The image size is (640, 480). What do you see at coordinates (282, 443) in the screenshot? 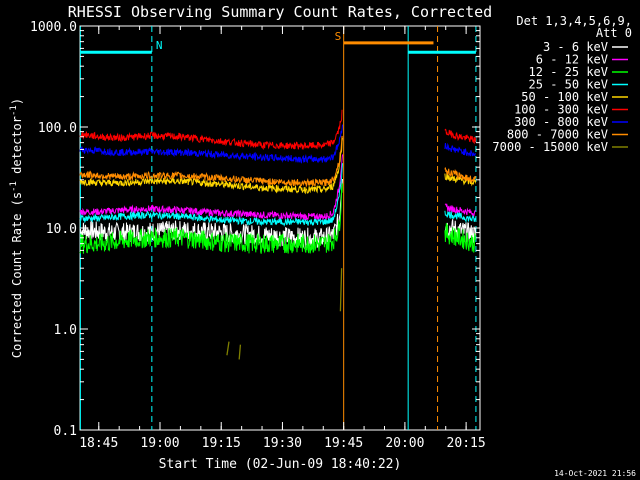
I see `x-tick-label: 19:30` at bounding box center [282, 443].